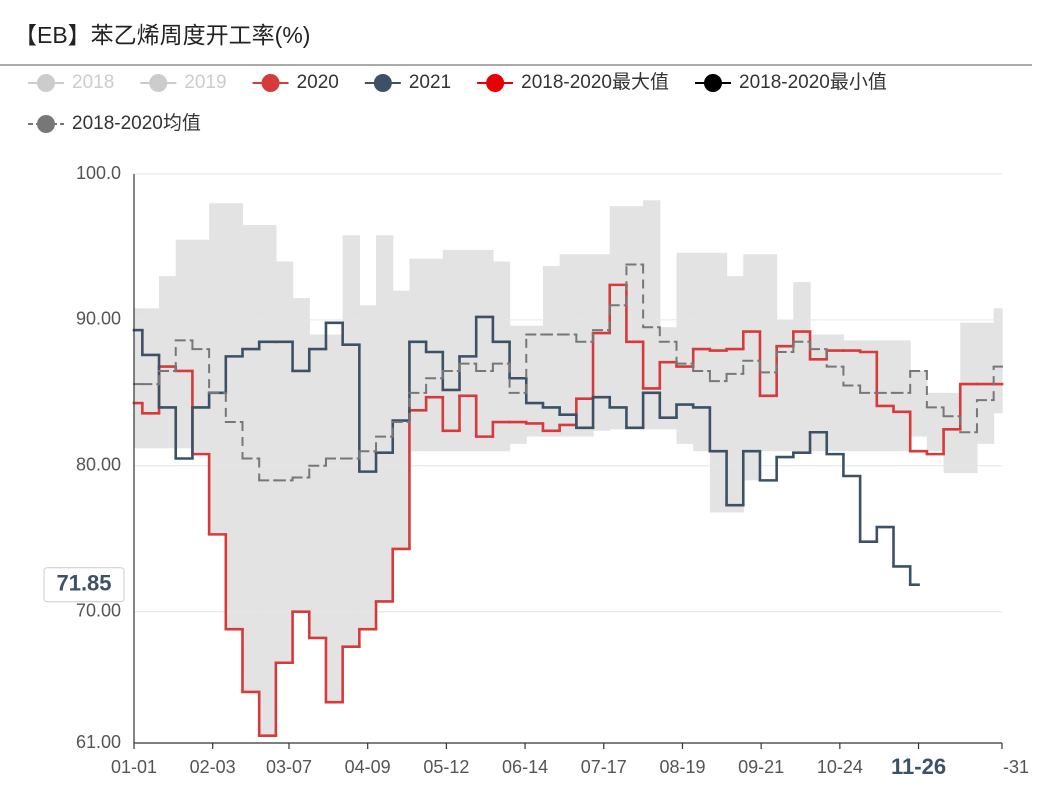 The height and width of the screenshot is (792, 1046). Describe the element at coordinates (840, 767) in the screenshot. I see `x-tick-label: 10-24` at that location.